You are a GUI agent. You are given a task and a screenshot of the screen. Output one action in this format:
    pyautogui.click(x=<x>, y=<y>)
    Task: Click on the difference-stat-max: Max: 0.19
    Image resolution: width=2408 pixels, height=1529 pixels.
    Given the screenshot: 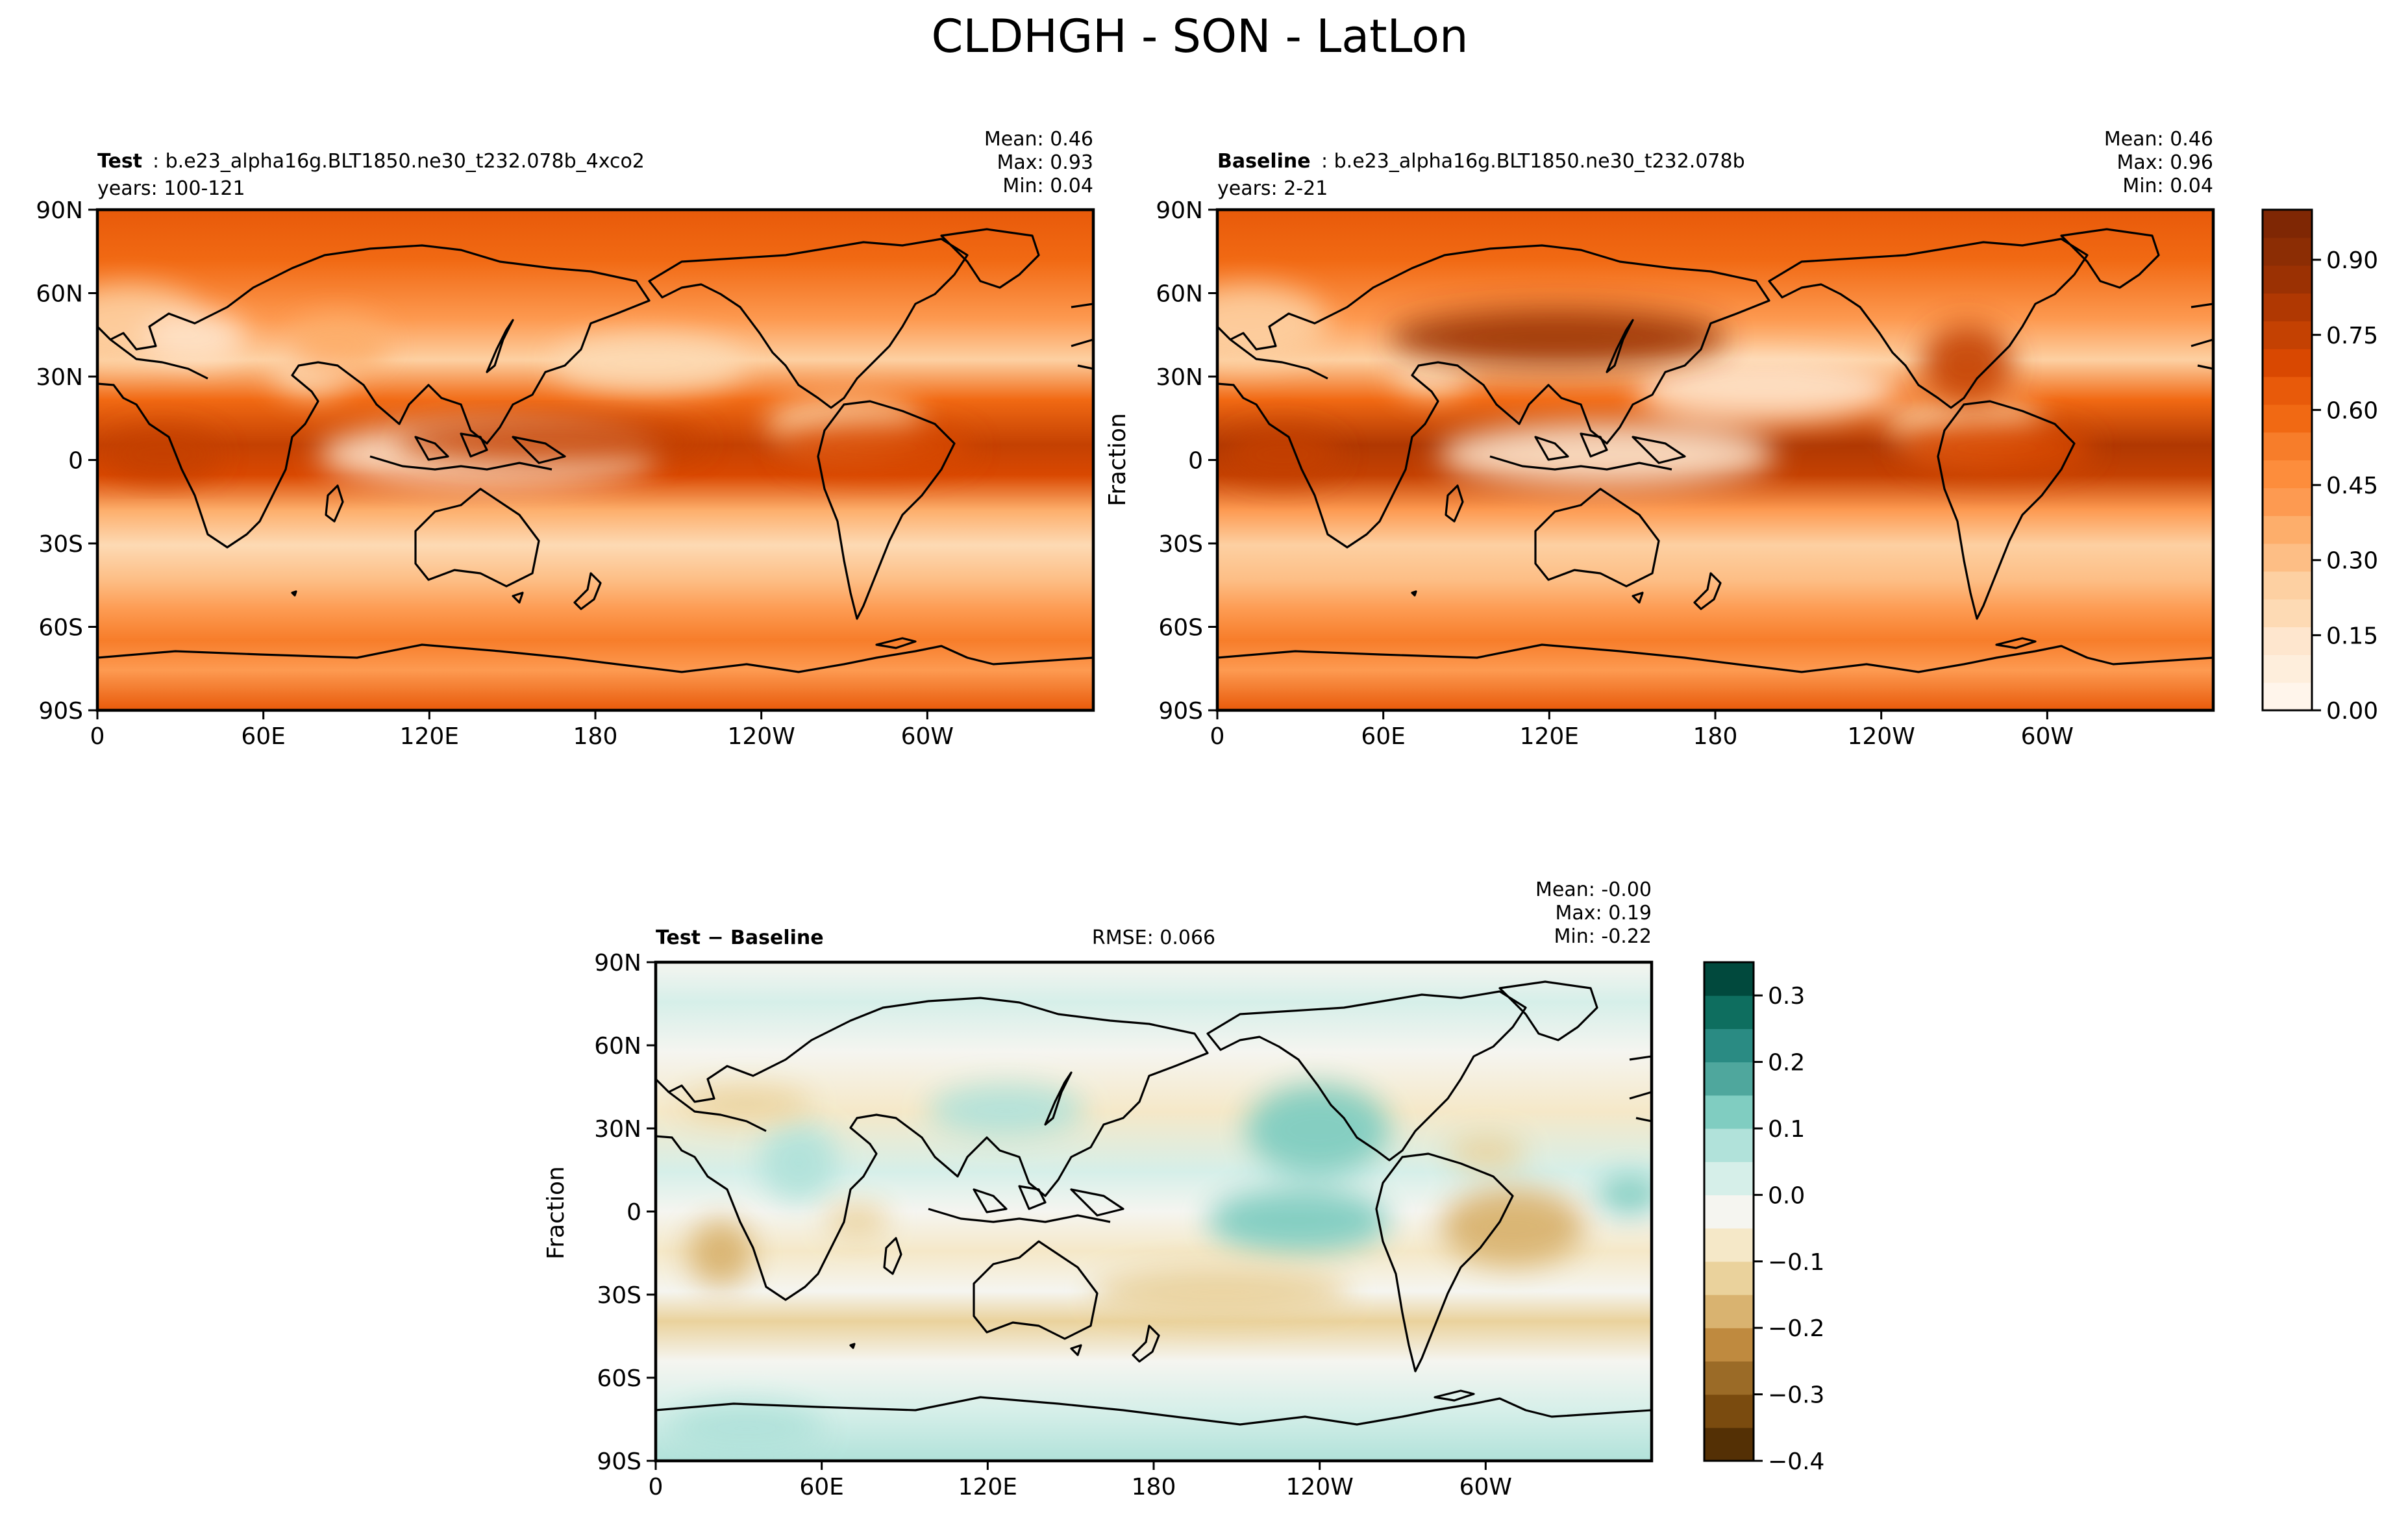 What is the action you would take?
    pyautogui.click(x=1604, y=914)
    